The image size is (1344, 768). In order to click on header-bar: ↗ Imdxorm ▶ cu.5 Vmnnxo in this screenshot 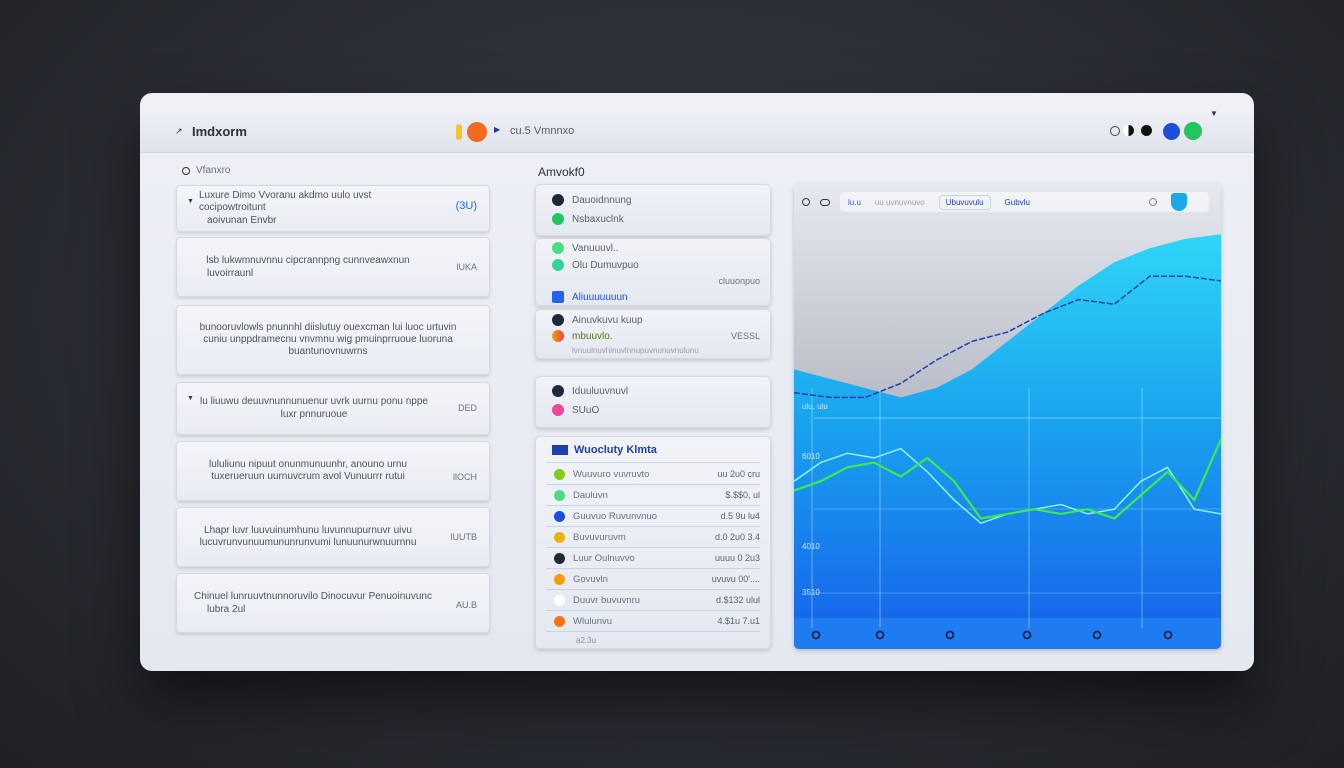, I will do `click(697, 133)`.